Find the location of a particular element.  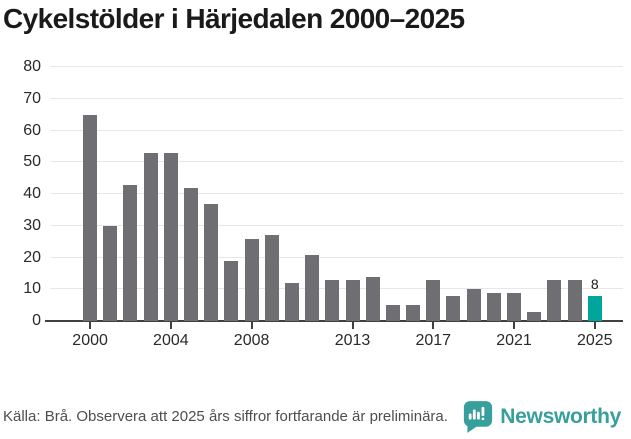

bar-slot: 2021 is located at coordinates (514, 208).